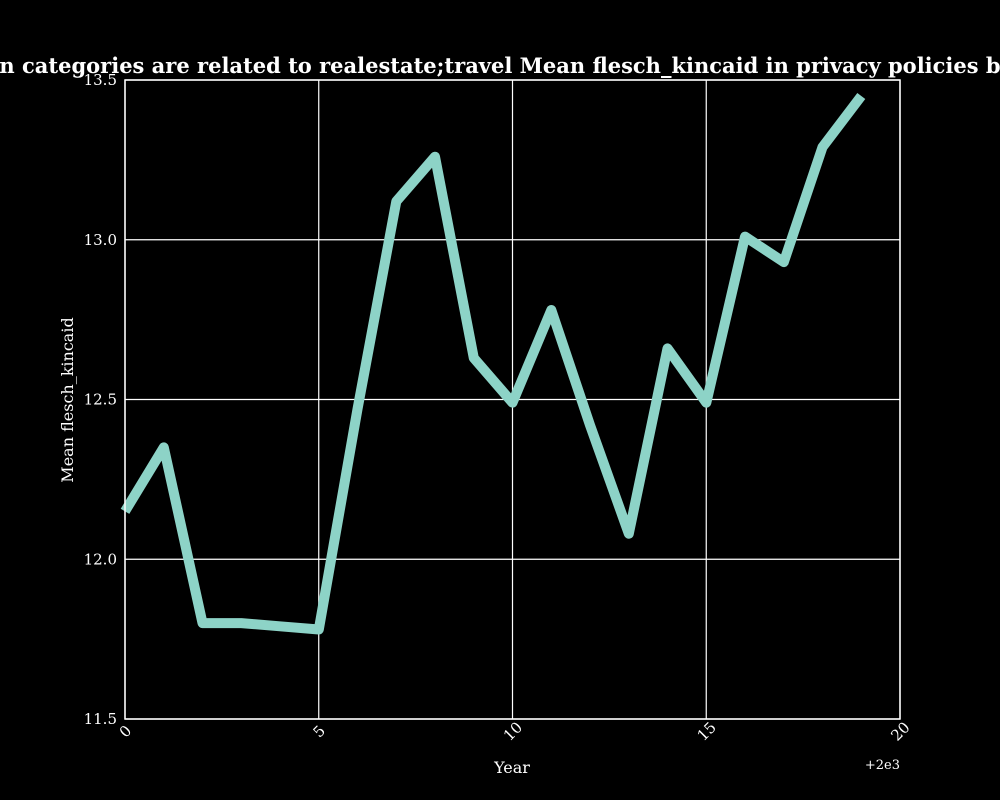  What do you see at coordinates (511, 767) in the screenshot?
I see `x-axis-label: Year` at bounding box center [511, 767].